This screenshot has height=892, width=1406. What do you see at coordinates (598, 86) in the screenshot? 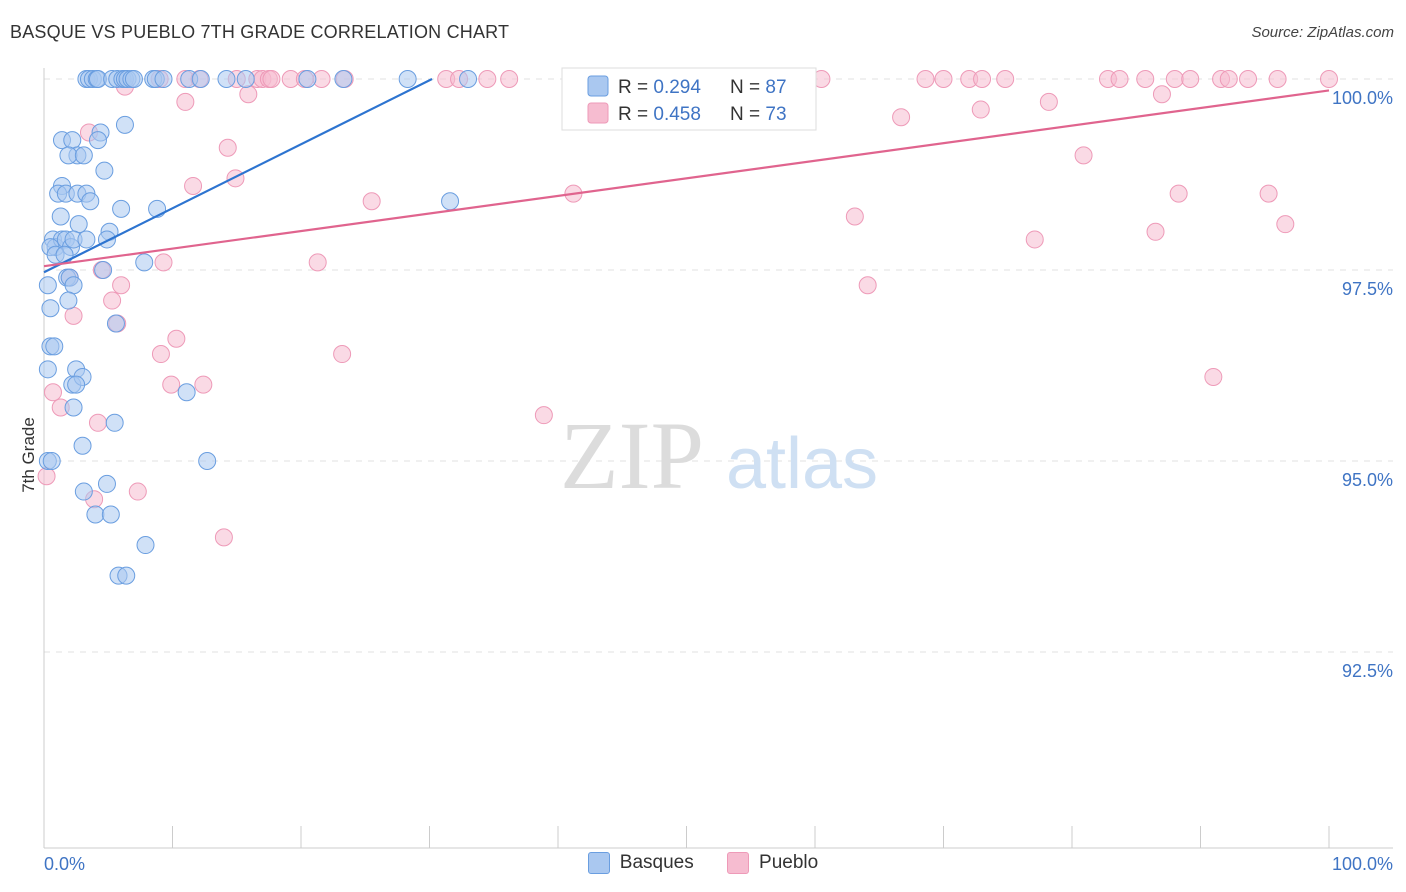
I see `legend-swatch-basques` at bounding box center [598, 86].